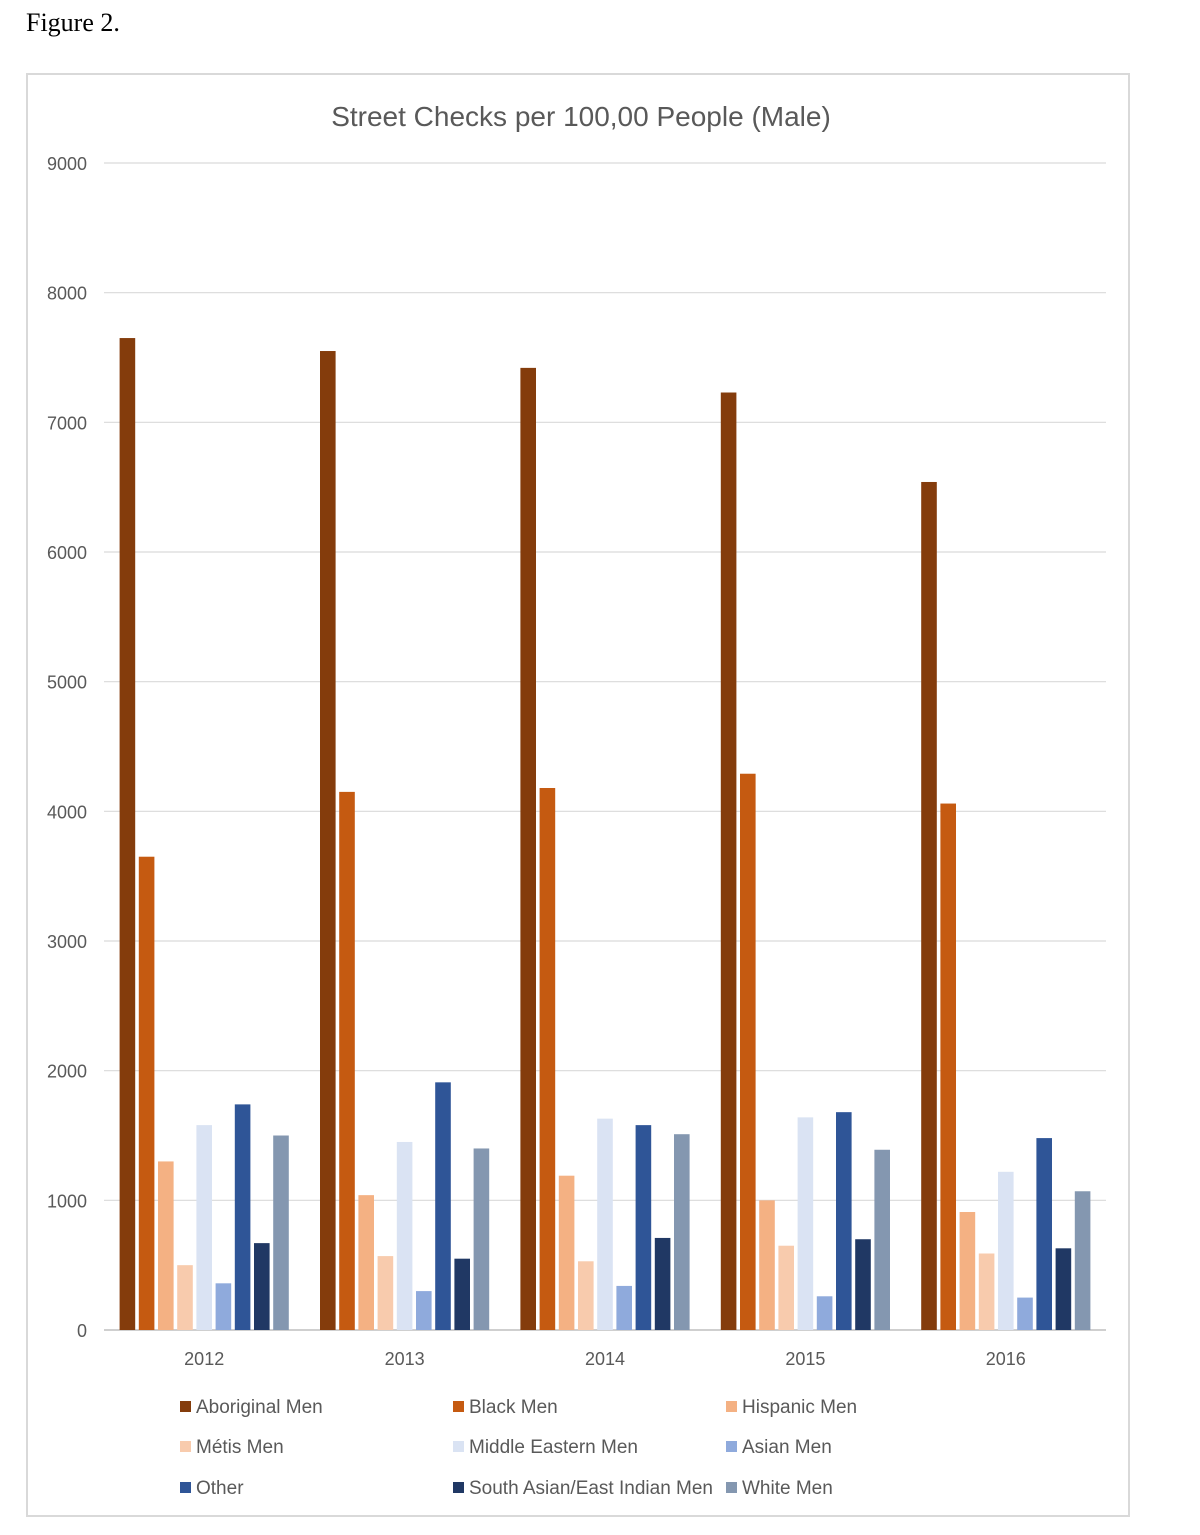  Describe the element at coordinates (204, 1359) in the screenshot. I see `x-tick-label: 2012` at that location.